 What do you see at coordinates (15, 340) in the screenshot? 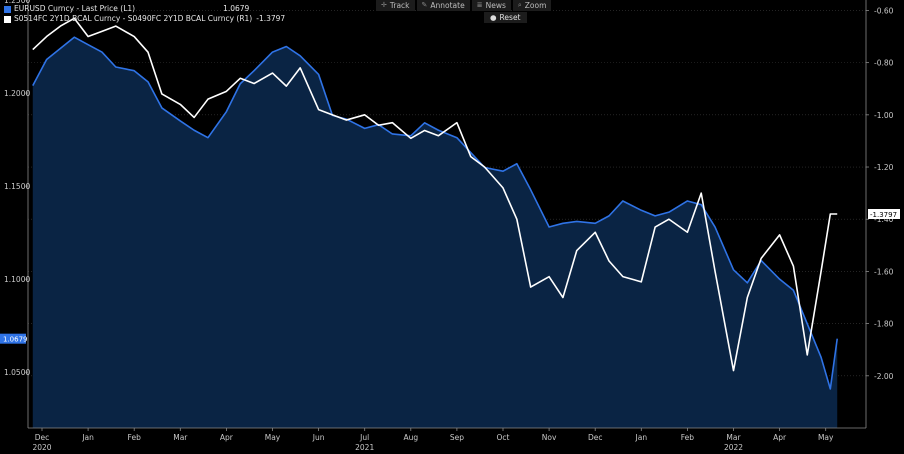
I see `eurusd-last-tag-label: 1.0679` at bounding box center [15, 340].